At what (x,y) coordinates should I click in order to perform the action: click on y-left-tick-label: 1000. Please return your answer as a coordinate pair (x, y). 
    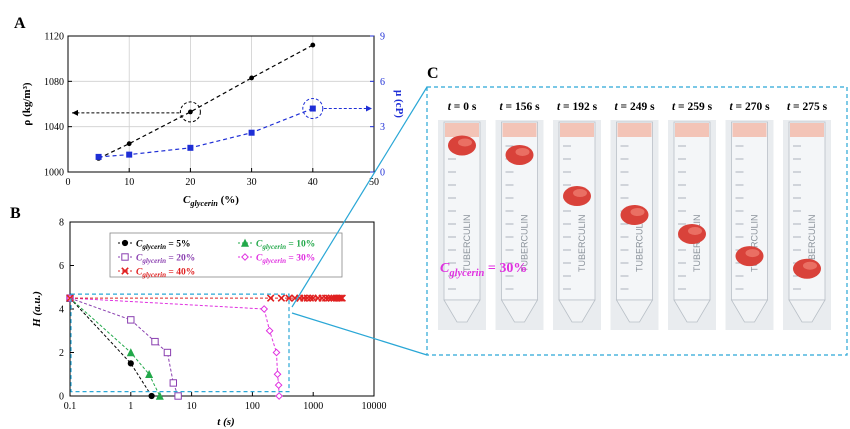
    Looking at the image, I should click on (54, 173).